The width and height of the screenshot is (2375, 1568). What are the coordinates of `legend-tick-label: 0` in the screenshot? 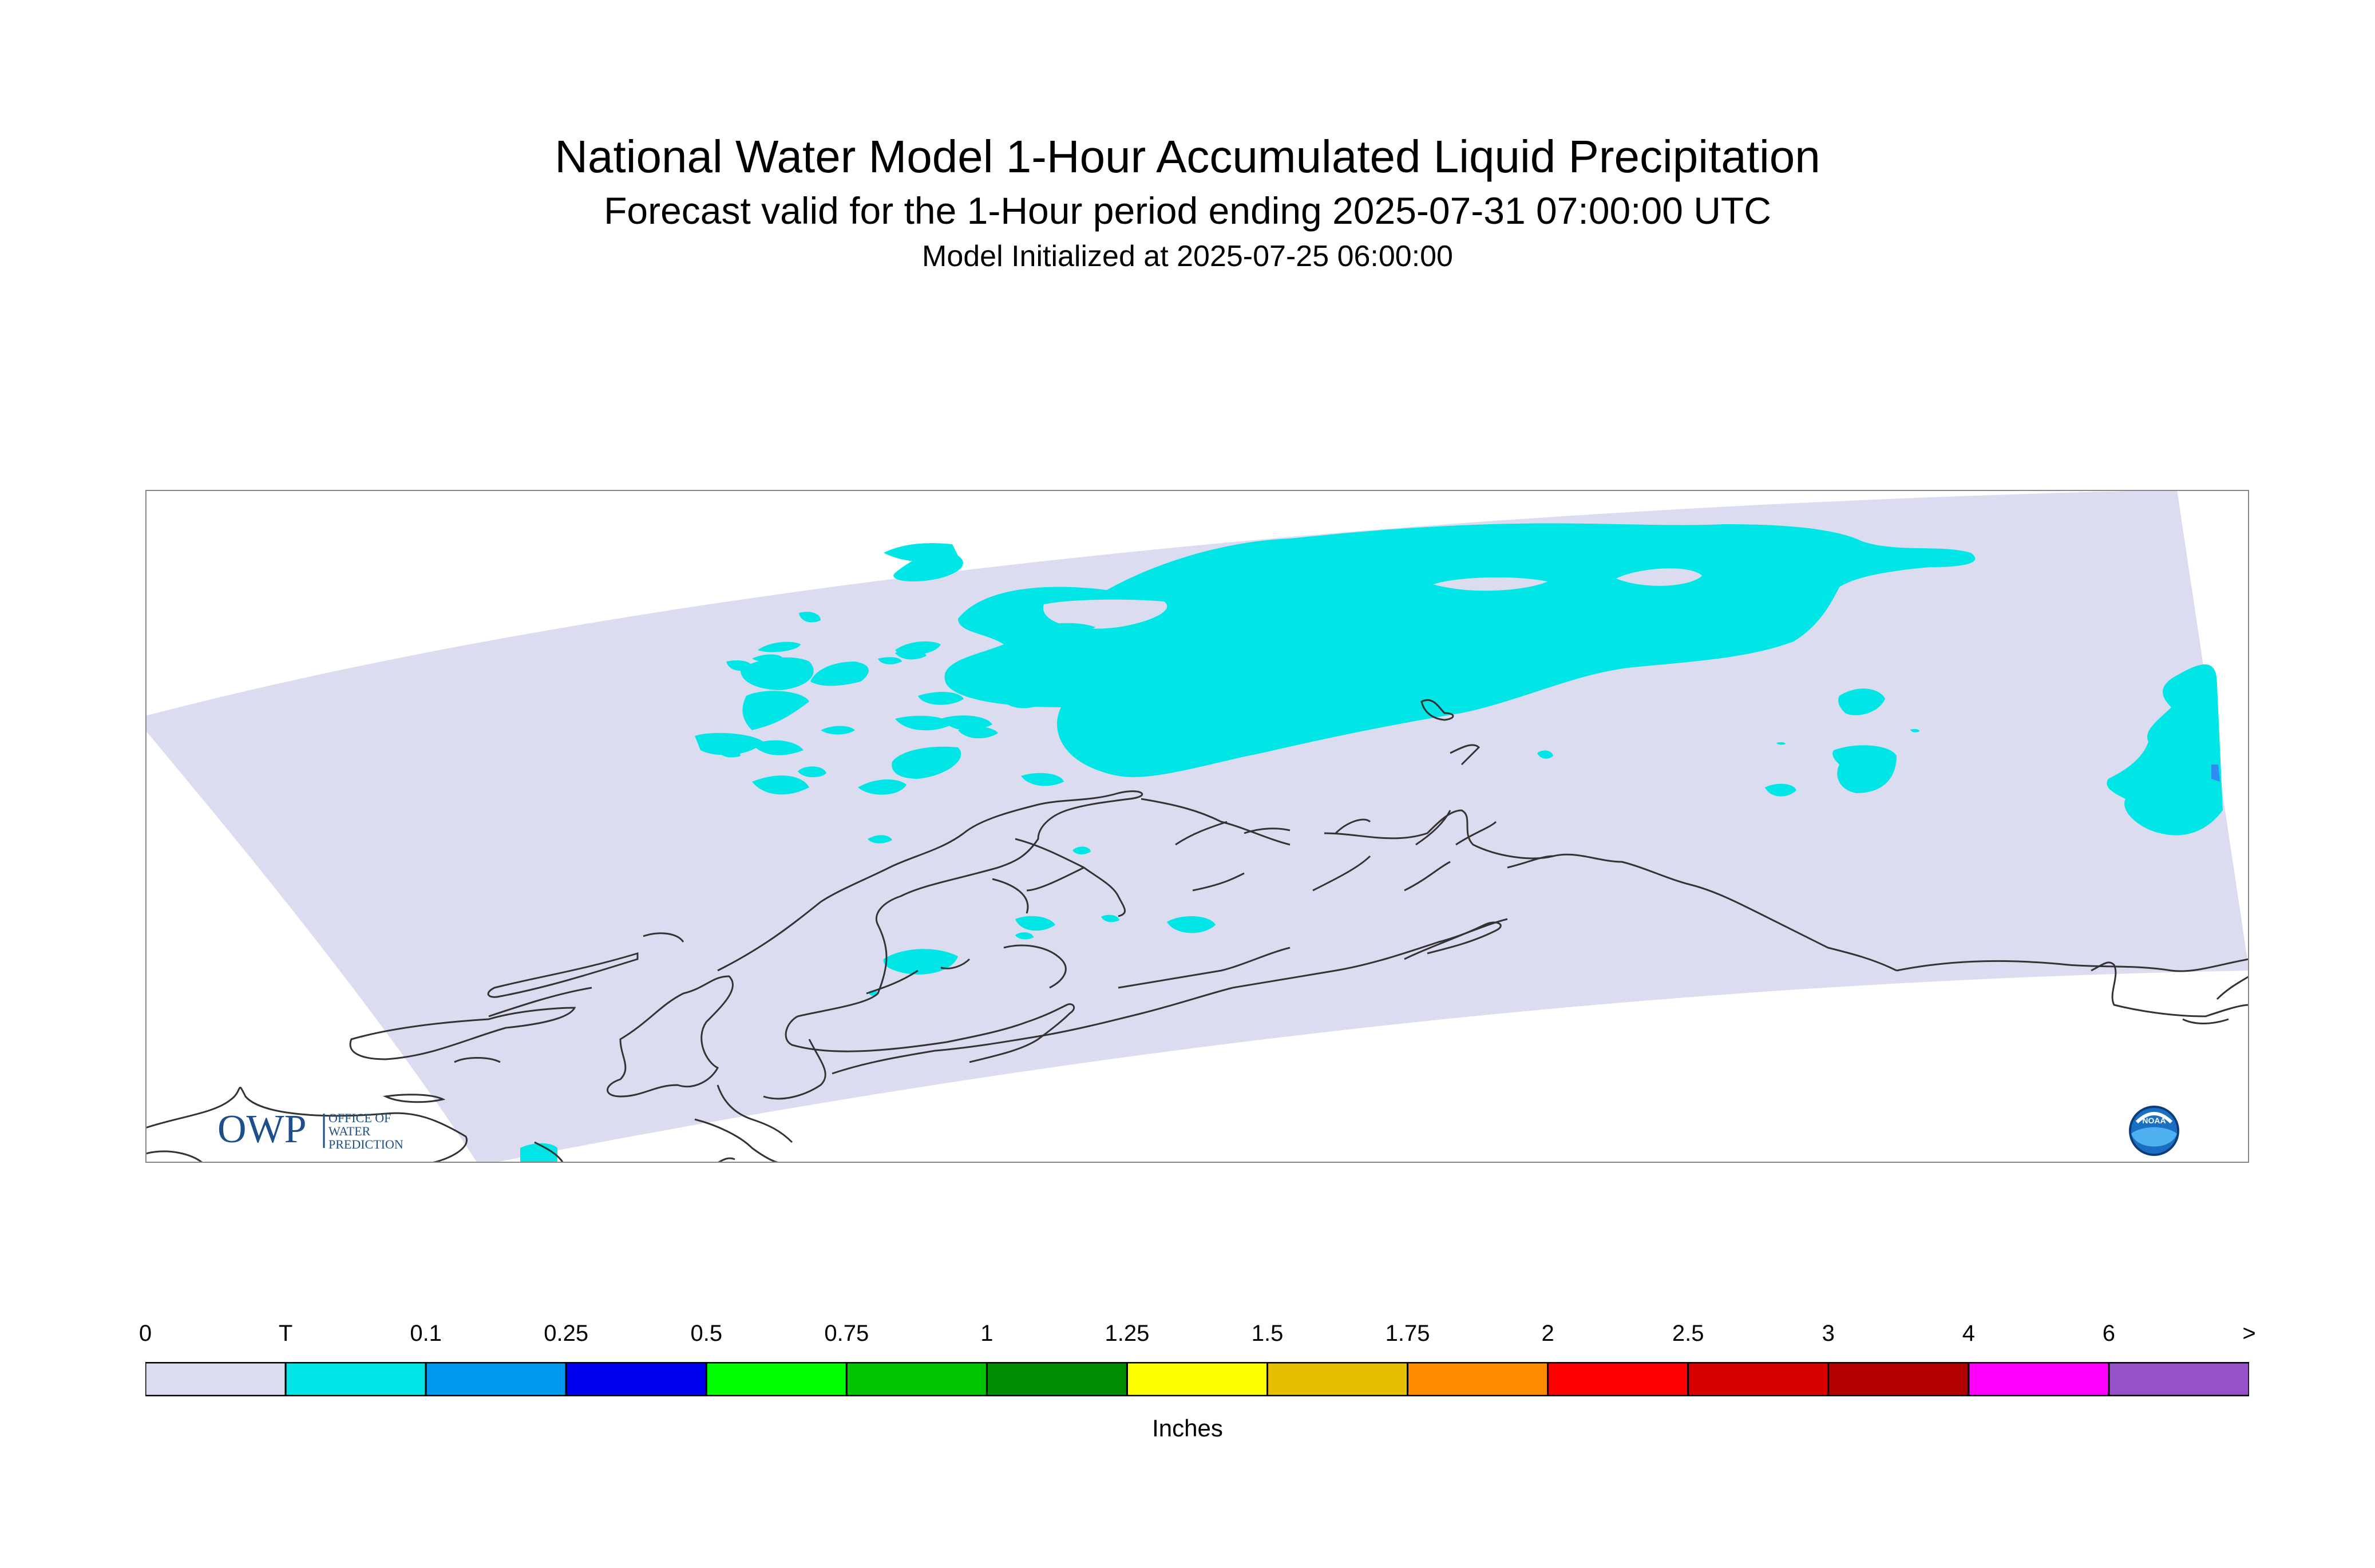 It's located at (145, 1333).